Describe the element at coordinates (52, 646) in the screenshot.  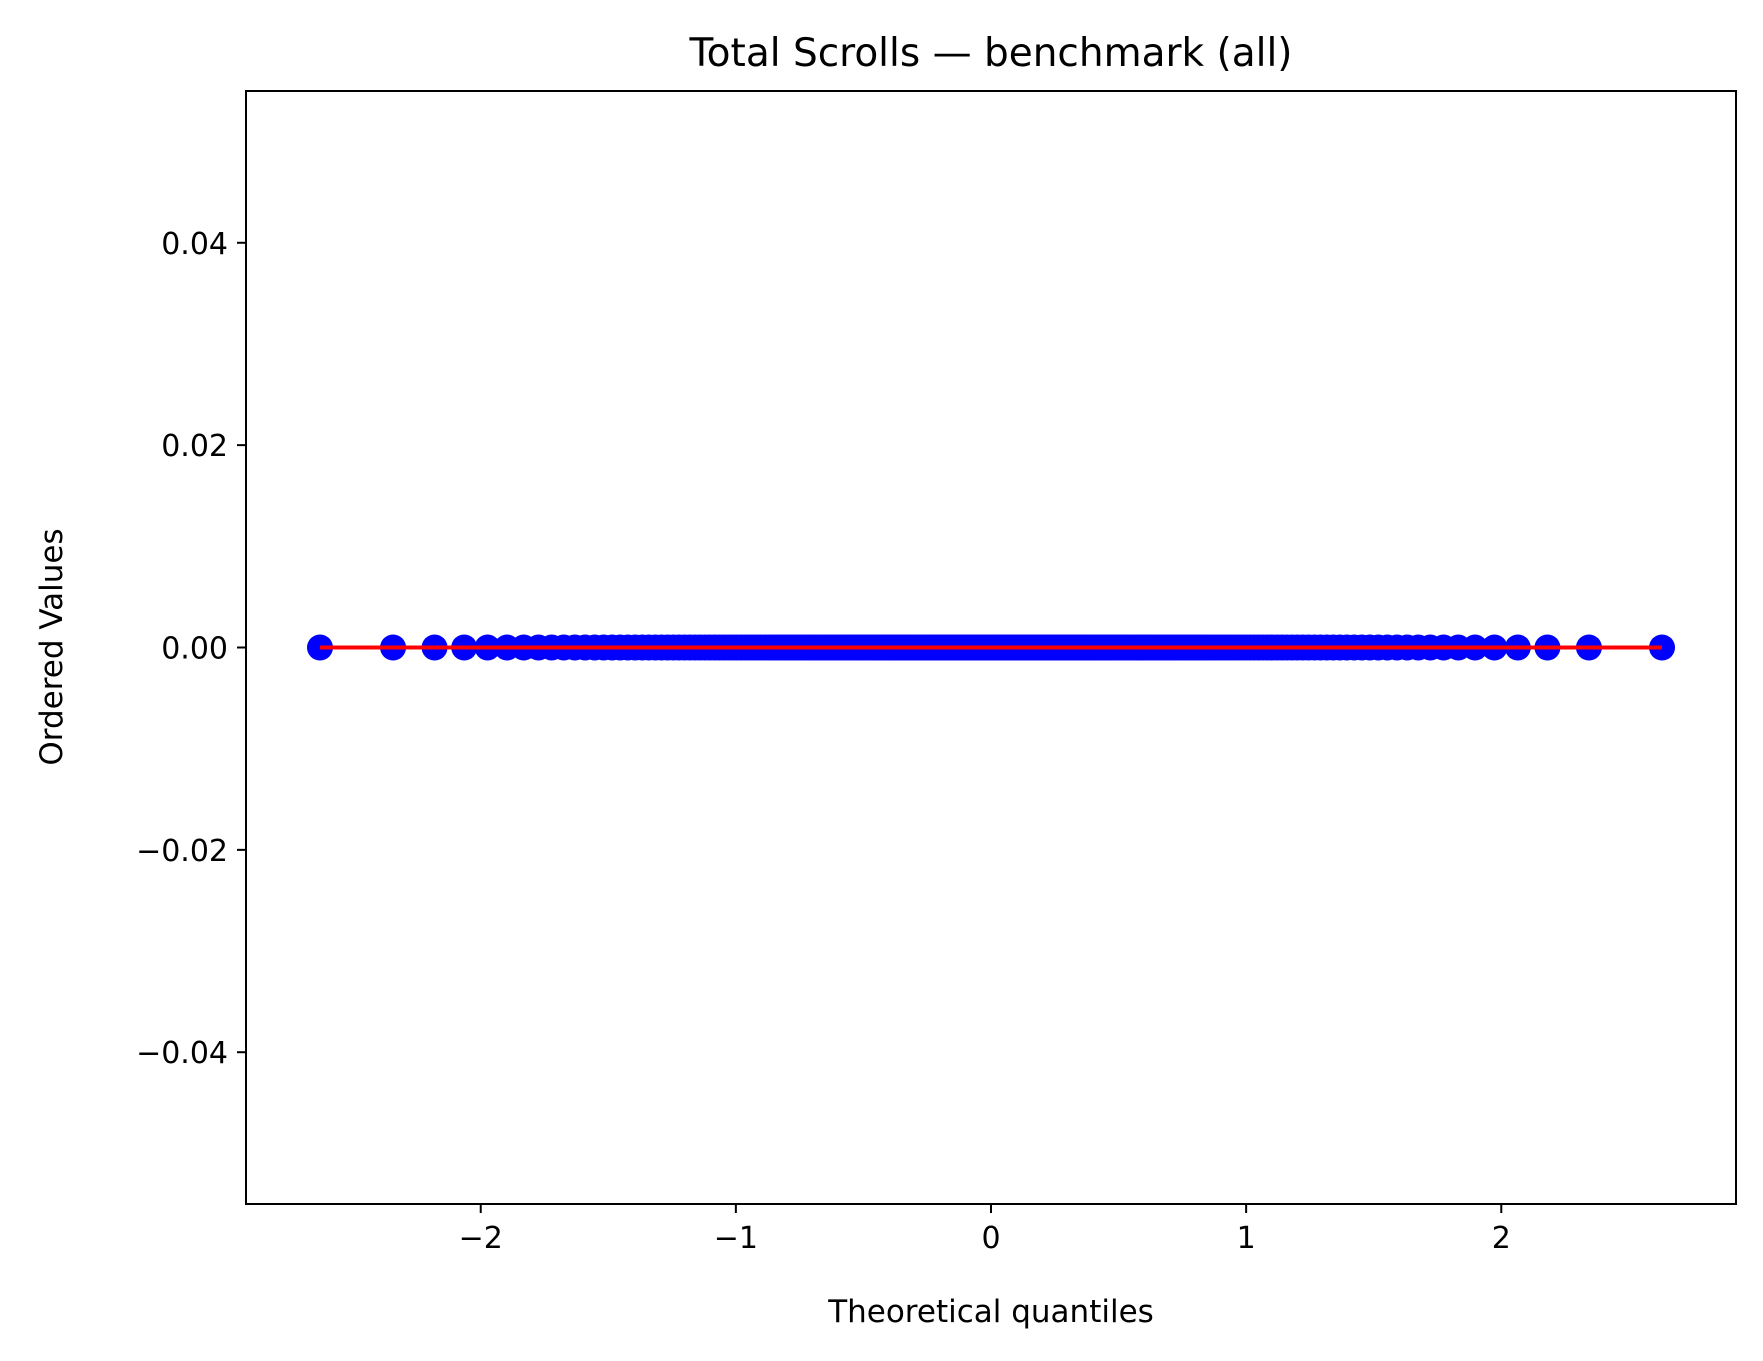
I see `y-axis-label: Ordered Values` at that location.